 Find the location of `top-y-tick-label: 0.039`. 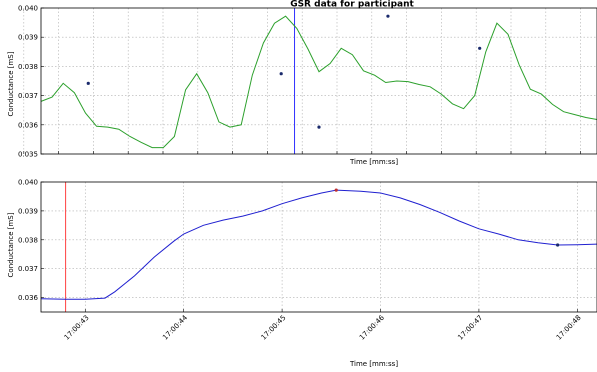

top-y-tick-label: 0.039 is located at coordinates (28, 38).